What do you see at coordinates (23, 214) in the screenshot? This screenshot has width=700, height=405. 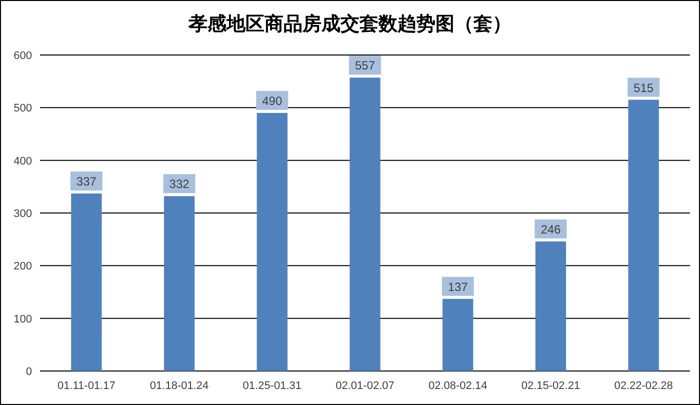 I see `y-tick-label: 300` at bounding box center [23, 214].